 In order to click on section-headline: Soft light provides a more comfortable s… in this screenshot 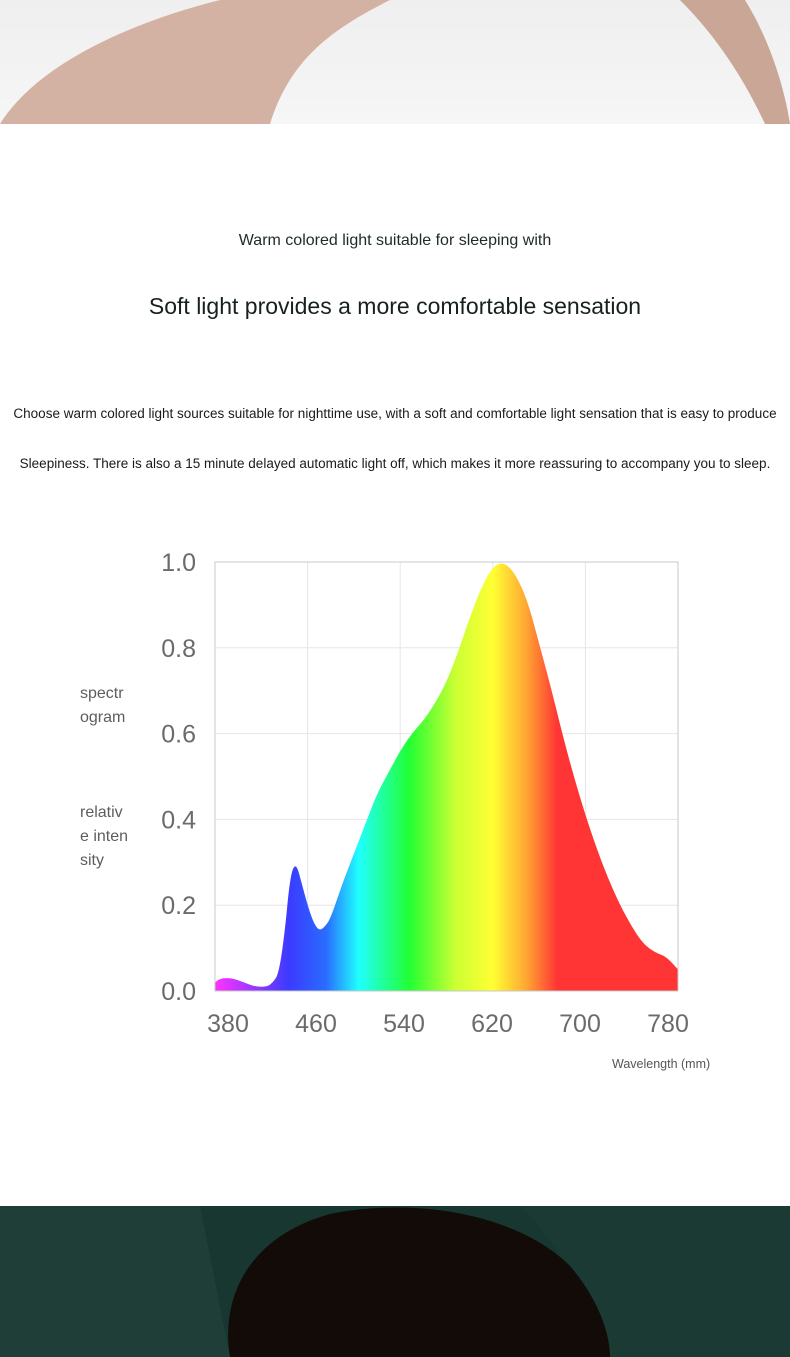, I will do `click(395, 306)`.